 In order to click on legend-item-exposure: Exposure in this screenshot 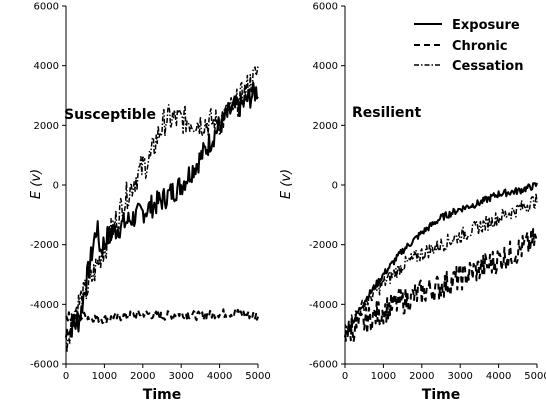, I will do `click(467, 25)`.